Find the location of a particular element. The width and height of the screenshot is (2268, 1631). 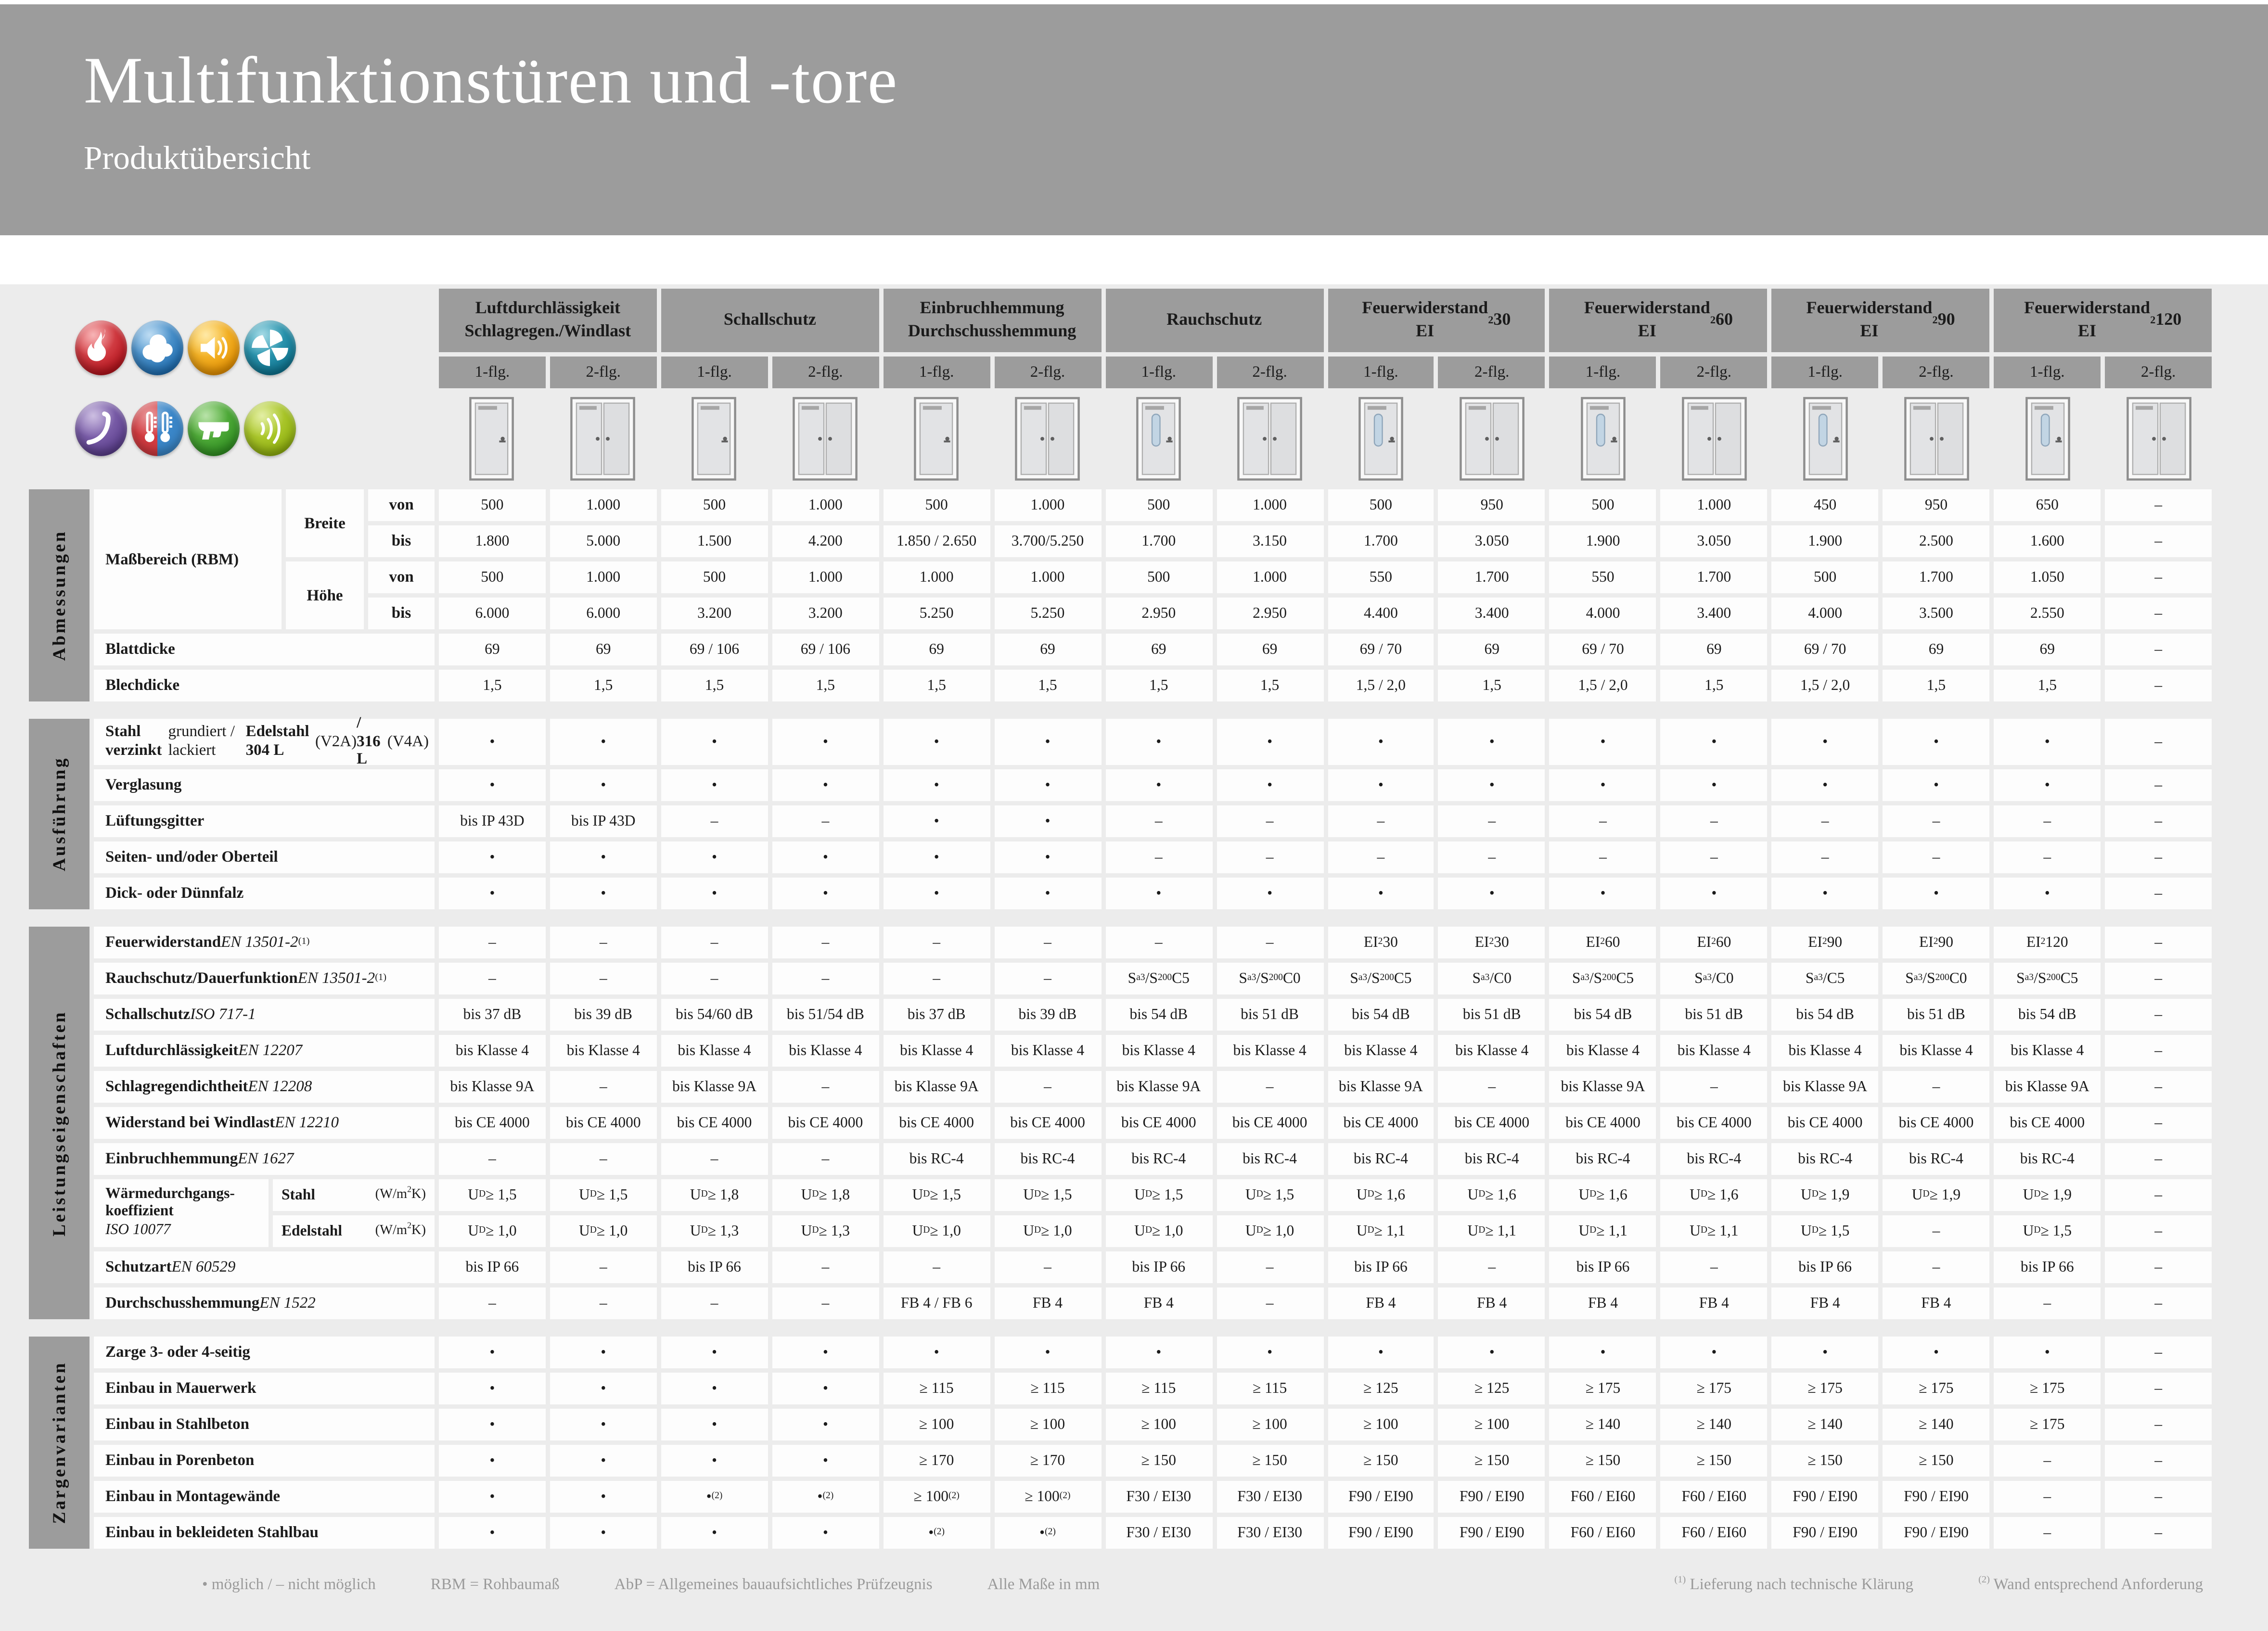

burglar-resistance-icon is located at coordinates (101, 429).